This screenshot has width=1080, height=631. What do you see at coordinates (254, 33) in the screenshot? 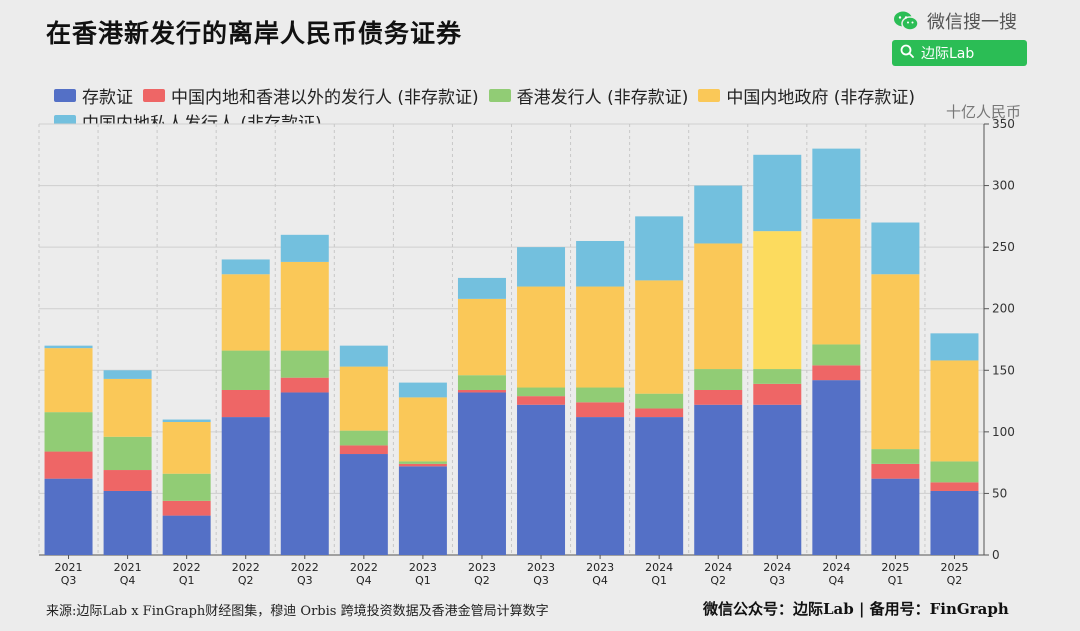
I see `chart-title: 在香港新发行的离岸人民币债务证券` at bounding box center [254, 33].